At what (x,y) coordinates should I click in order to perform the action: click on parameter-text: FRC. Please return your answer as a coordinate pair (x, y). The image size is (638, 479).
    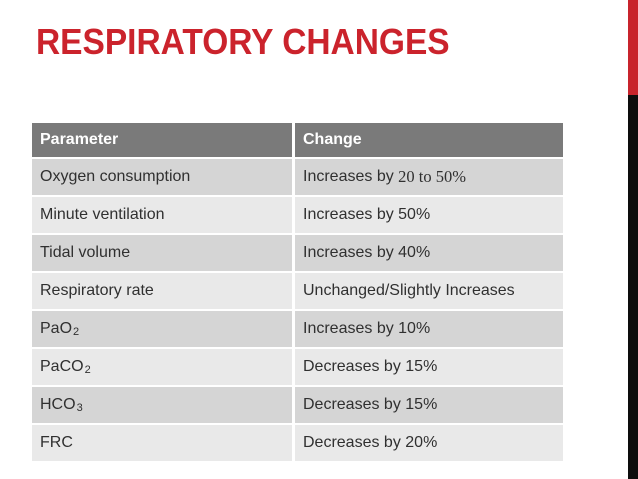
    Looking at the image, I should click on (56, 442).